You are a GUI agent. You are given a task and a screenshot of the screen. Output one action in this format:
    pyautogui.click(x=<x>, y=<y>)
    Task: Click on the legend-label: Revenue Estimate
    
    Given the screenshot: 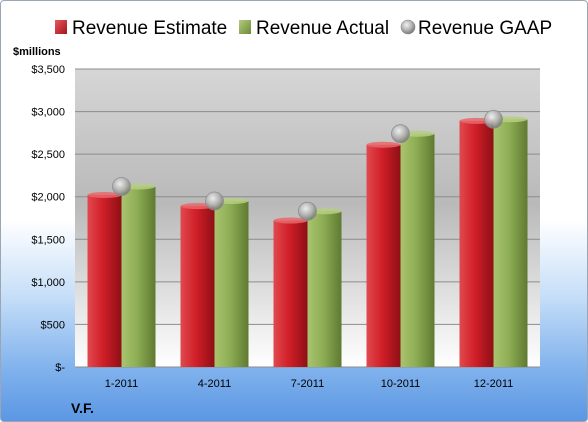 What is the action you would take?
    pyautogui.click(x=149, y=28)
    